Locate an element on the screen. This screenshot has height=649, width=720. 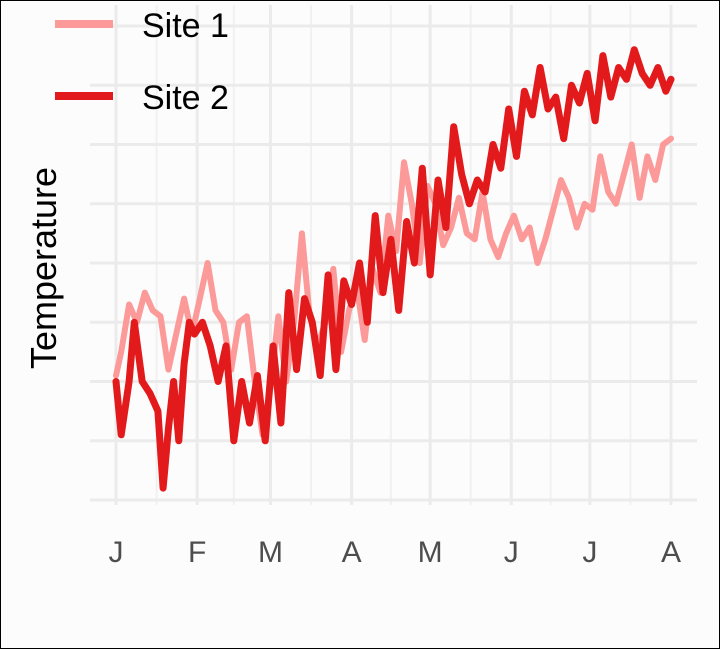
legend-label-site-1: Site 1 is located at coordinates (185, 26).